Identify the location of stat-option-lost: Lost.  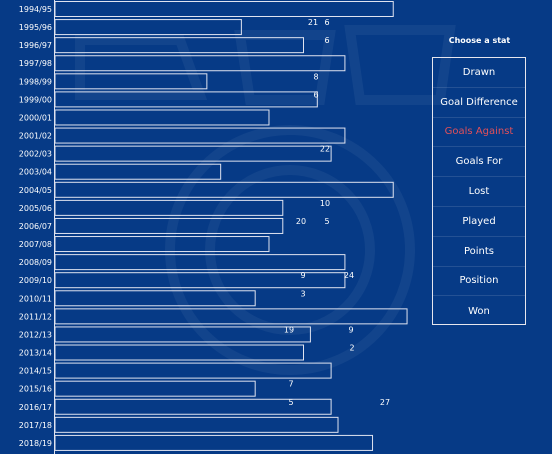
(479, 192).